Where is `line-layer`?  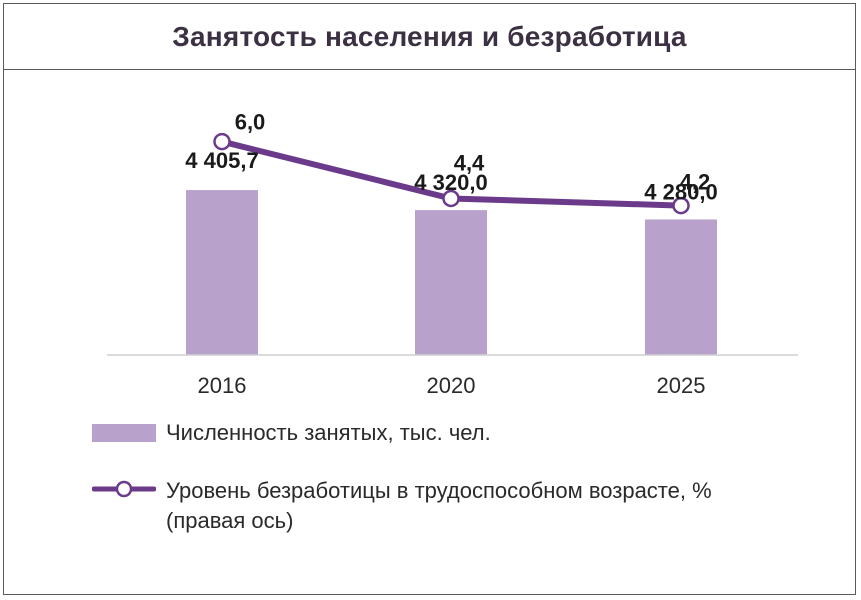
line-layer is located at coordinates (451, 173).